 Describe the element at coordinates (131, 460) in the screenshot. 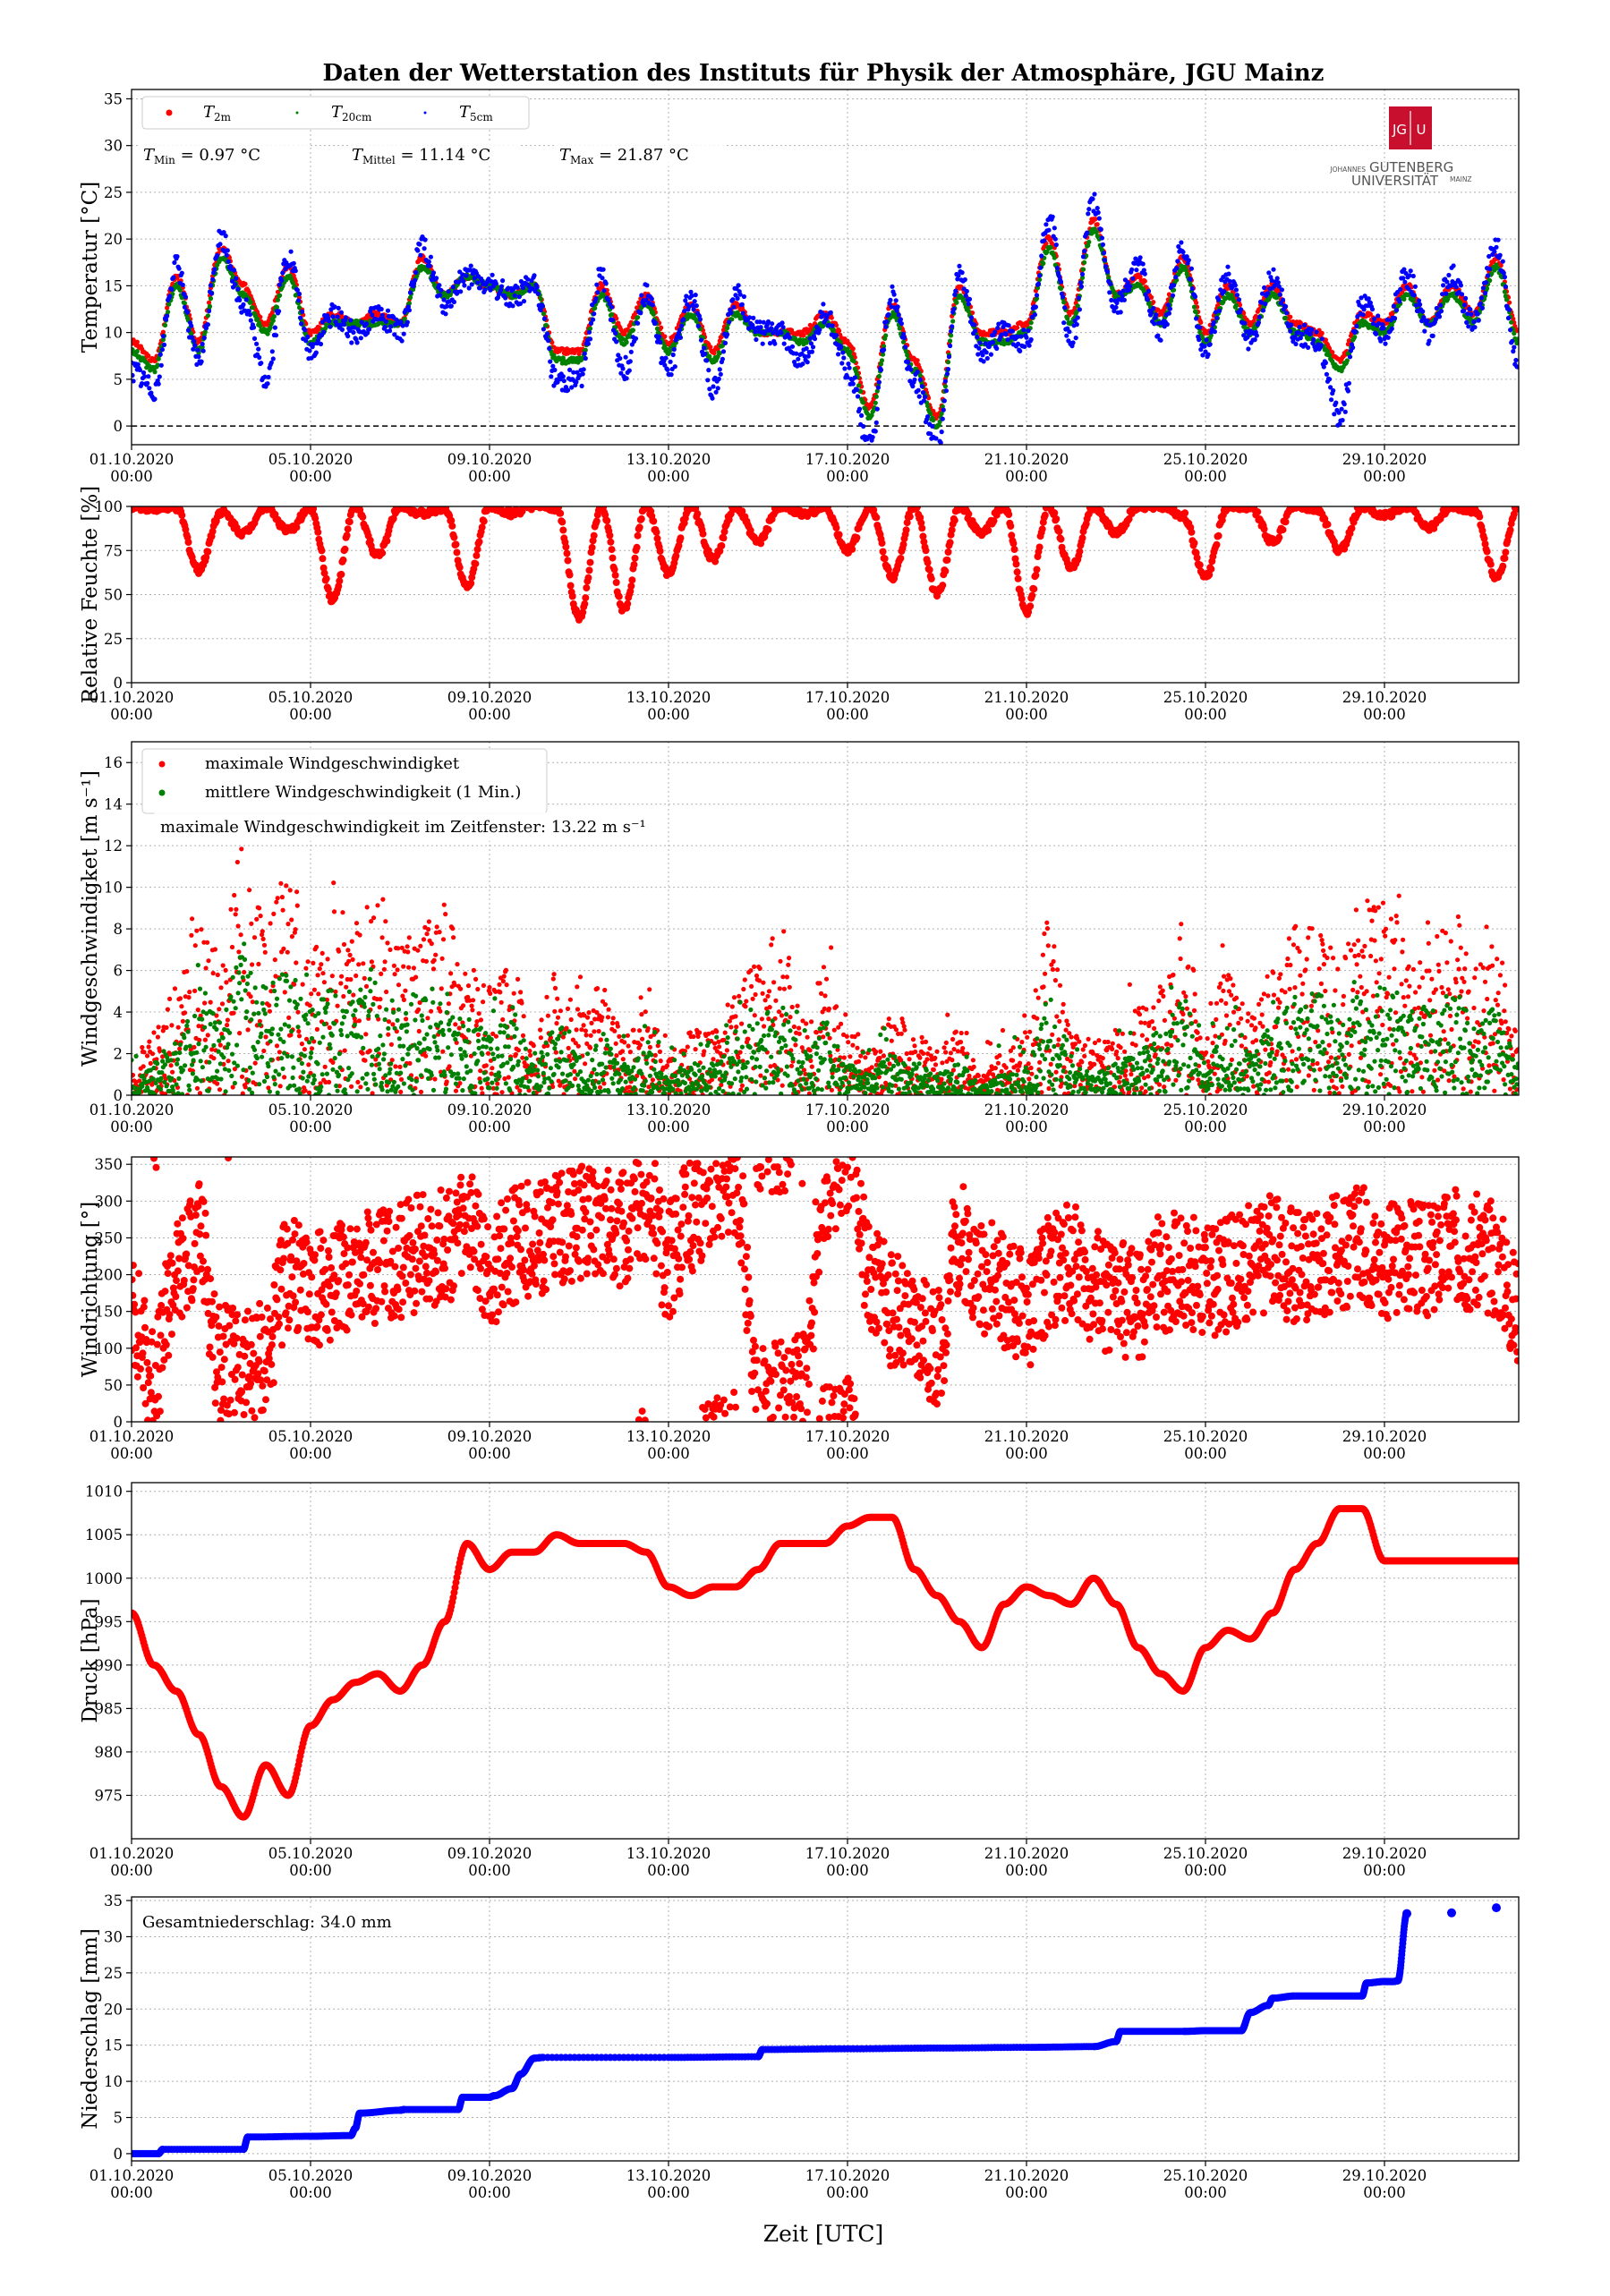

I see `x-tick-date: 01.10.2020` at that location.